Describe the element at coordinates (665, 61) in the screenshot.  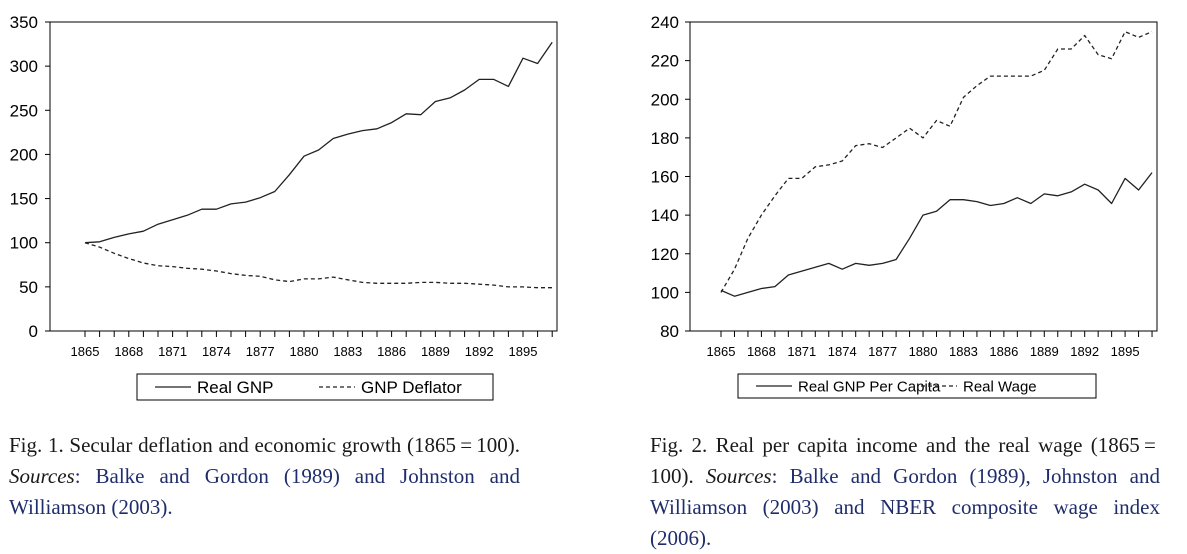
I see `y-tick-label: 220` at that location.